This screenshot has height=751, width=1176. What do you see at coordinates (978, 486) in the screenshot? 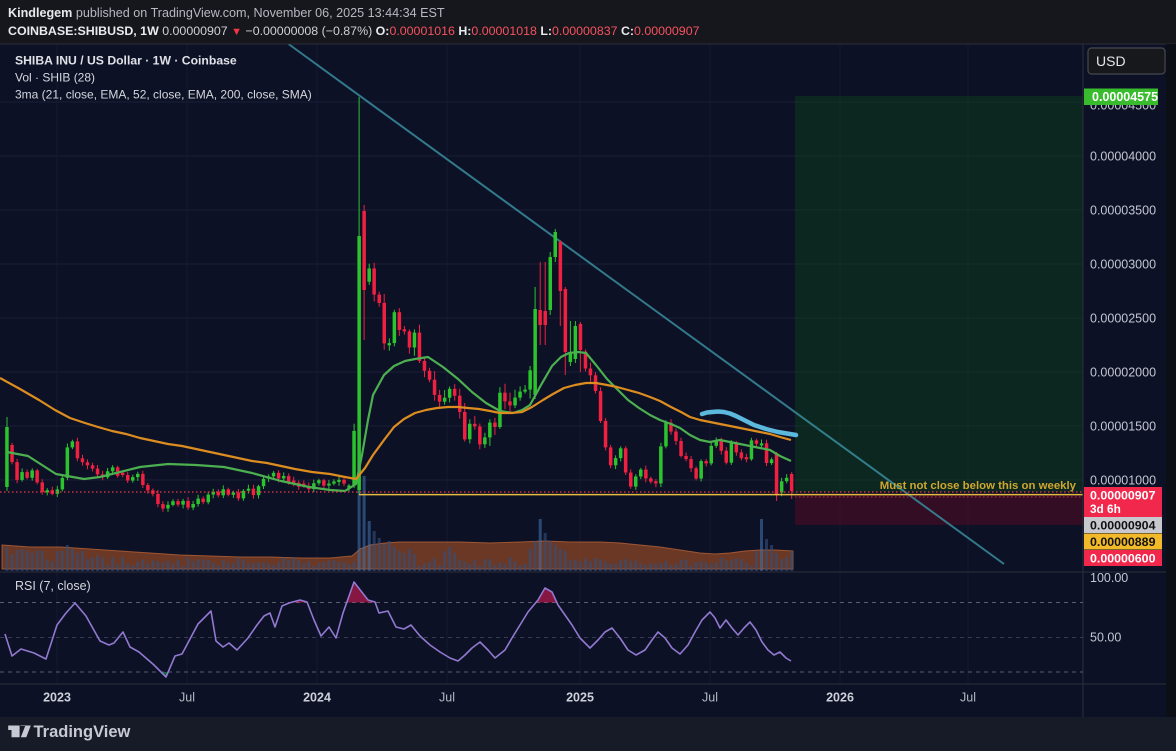
I see `svg-text:Must not close below this on w: Must not close below this on weekly` at bounding box center [978, 486].